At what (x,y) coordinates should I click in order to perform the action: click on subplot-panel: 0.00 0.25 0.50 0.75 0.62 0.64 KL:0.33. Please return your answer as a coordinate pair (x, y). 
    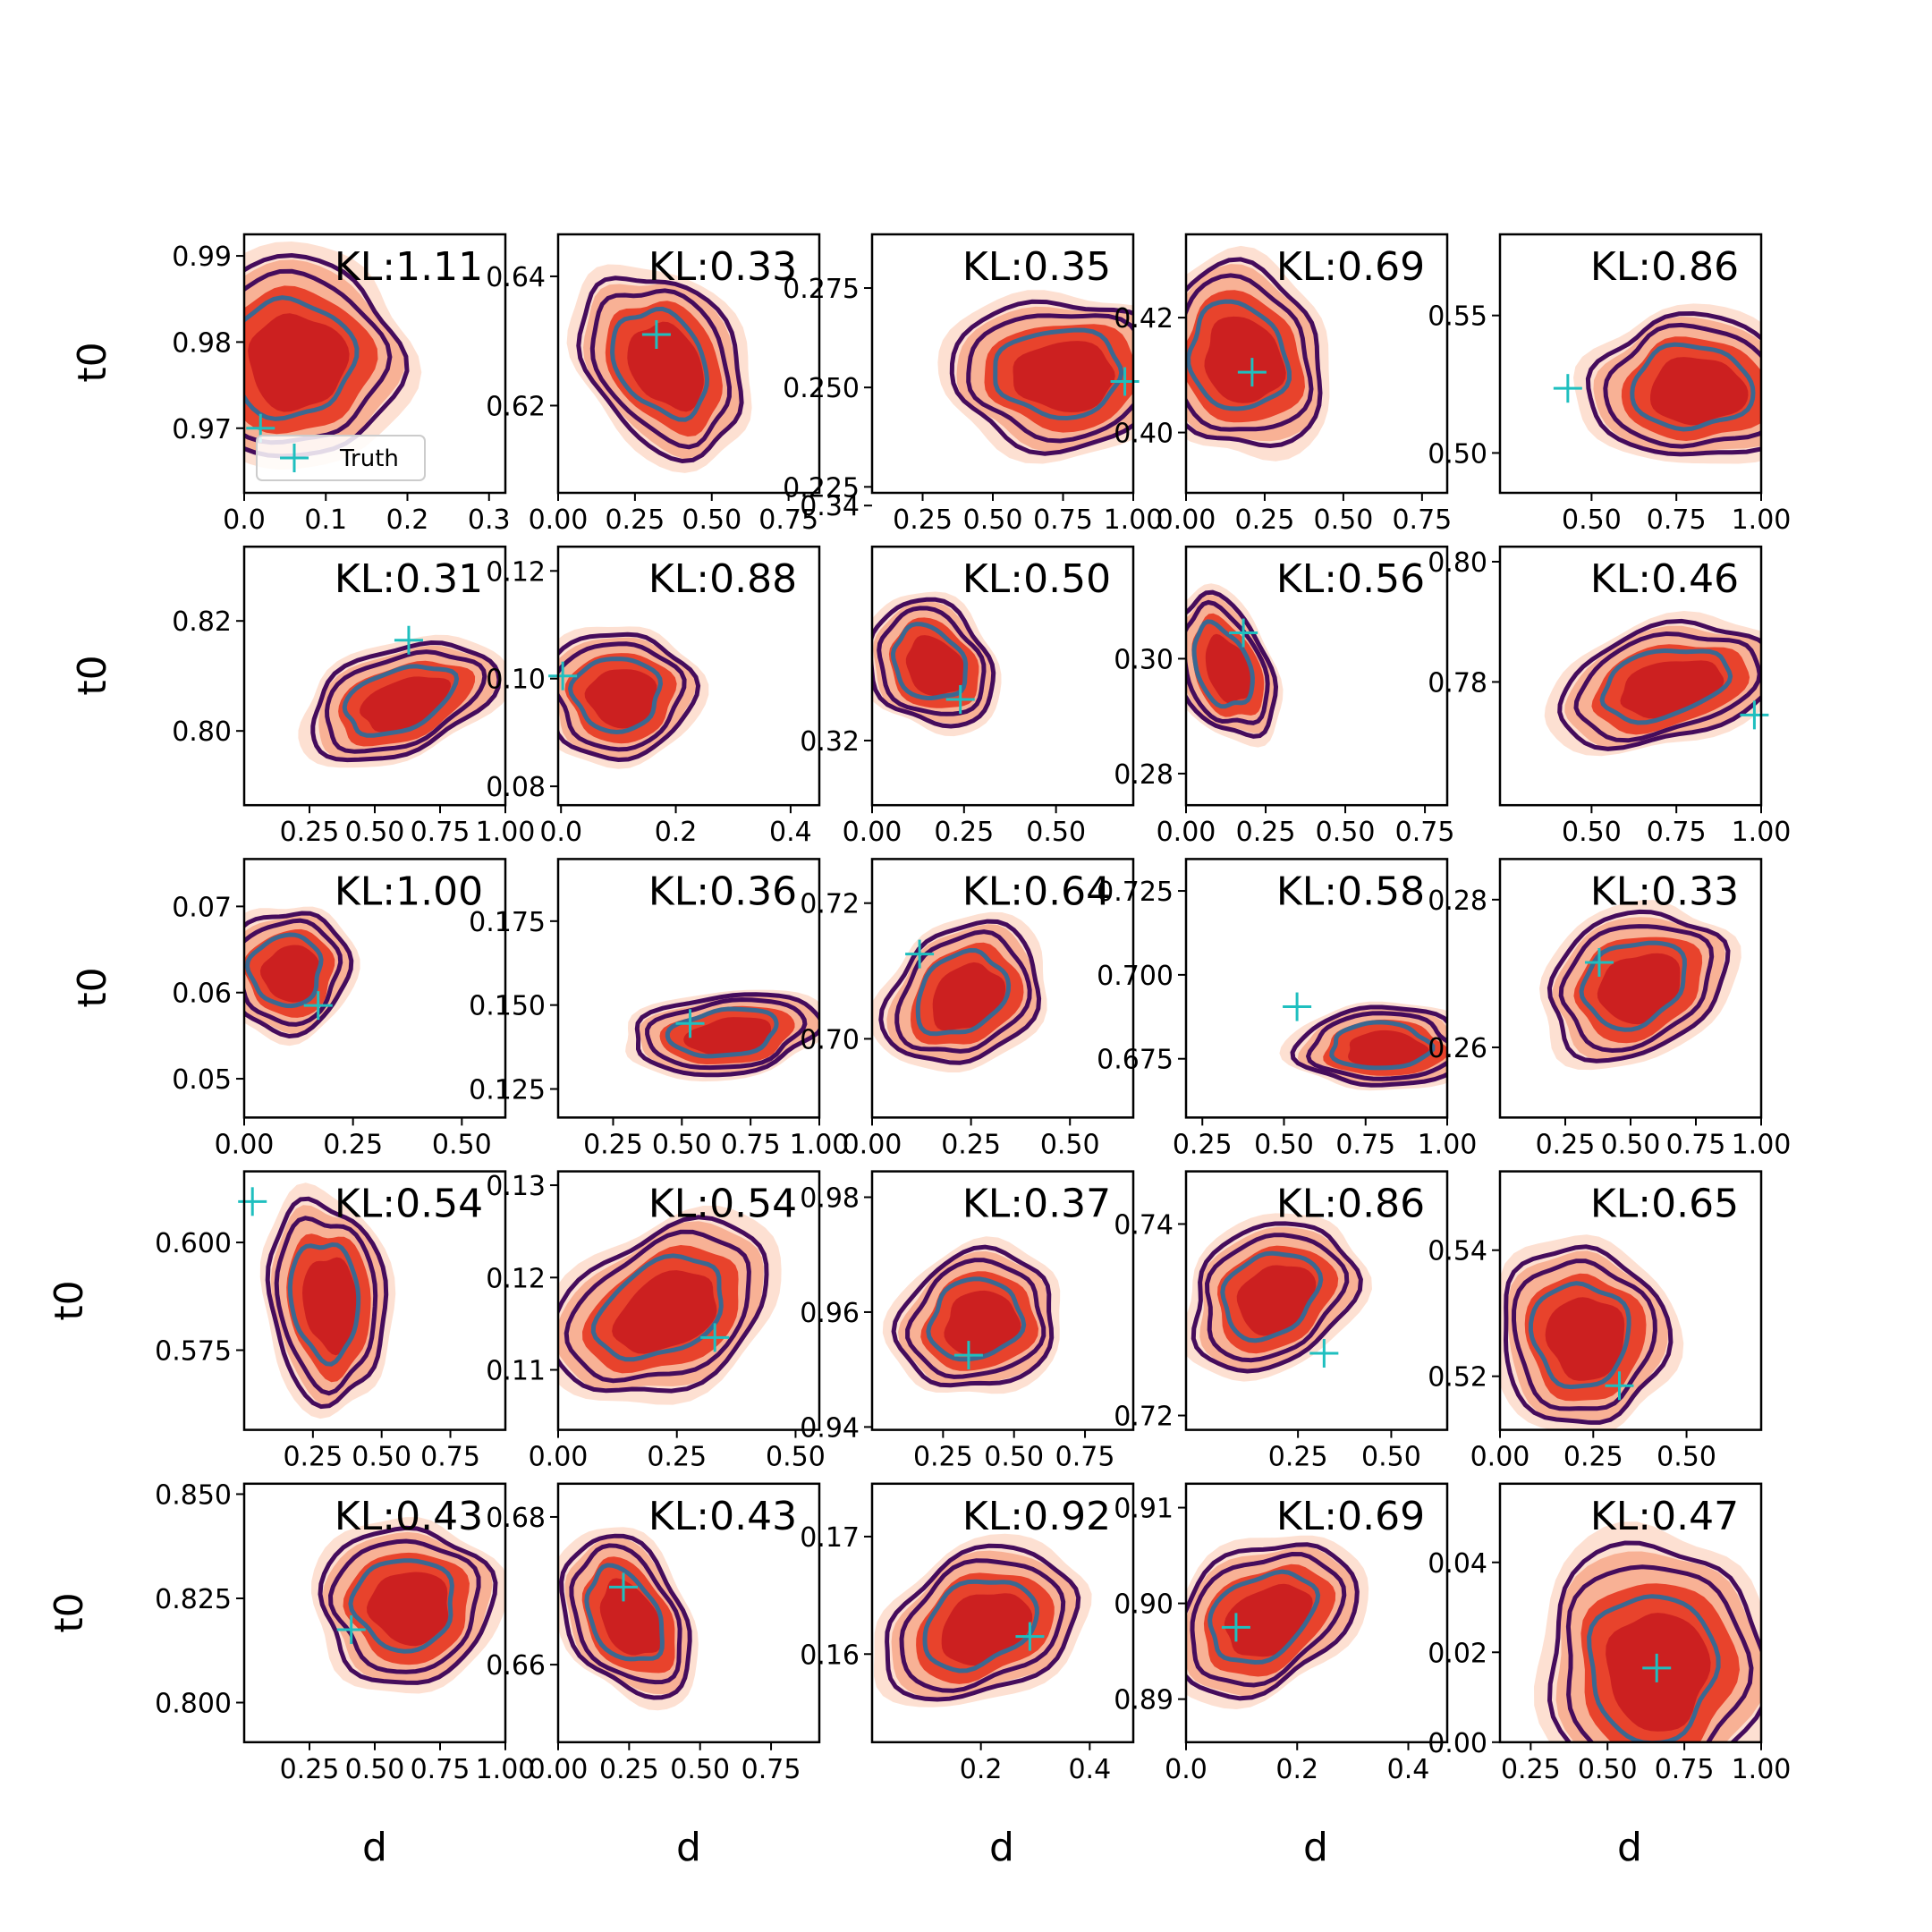
    Looking at the image, I should click on (653, 384).